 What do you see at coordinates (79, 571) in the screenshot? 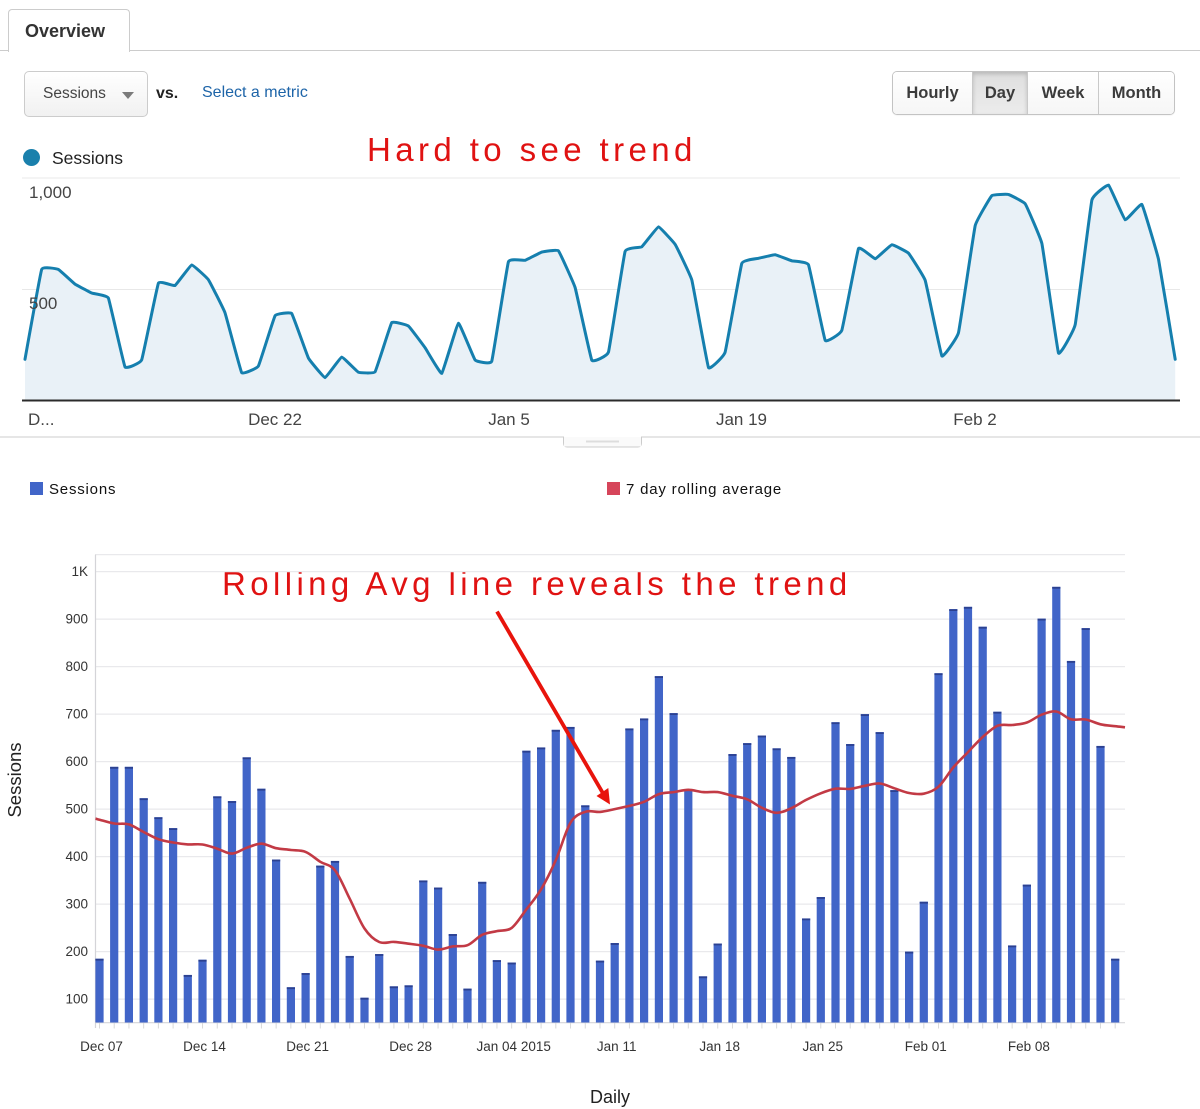
I see `svg-text: 1K` at bounding box center [79, 571].